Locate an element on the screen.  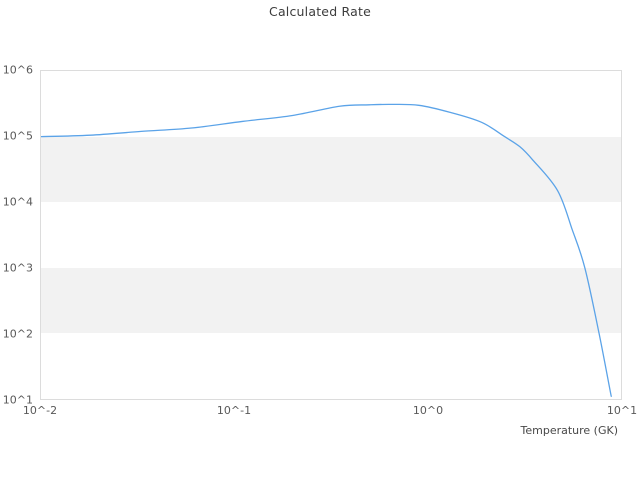
y-tick-label: 10^6 is located at coordinates (17, 70).